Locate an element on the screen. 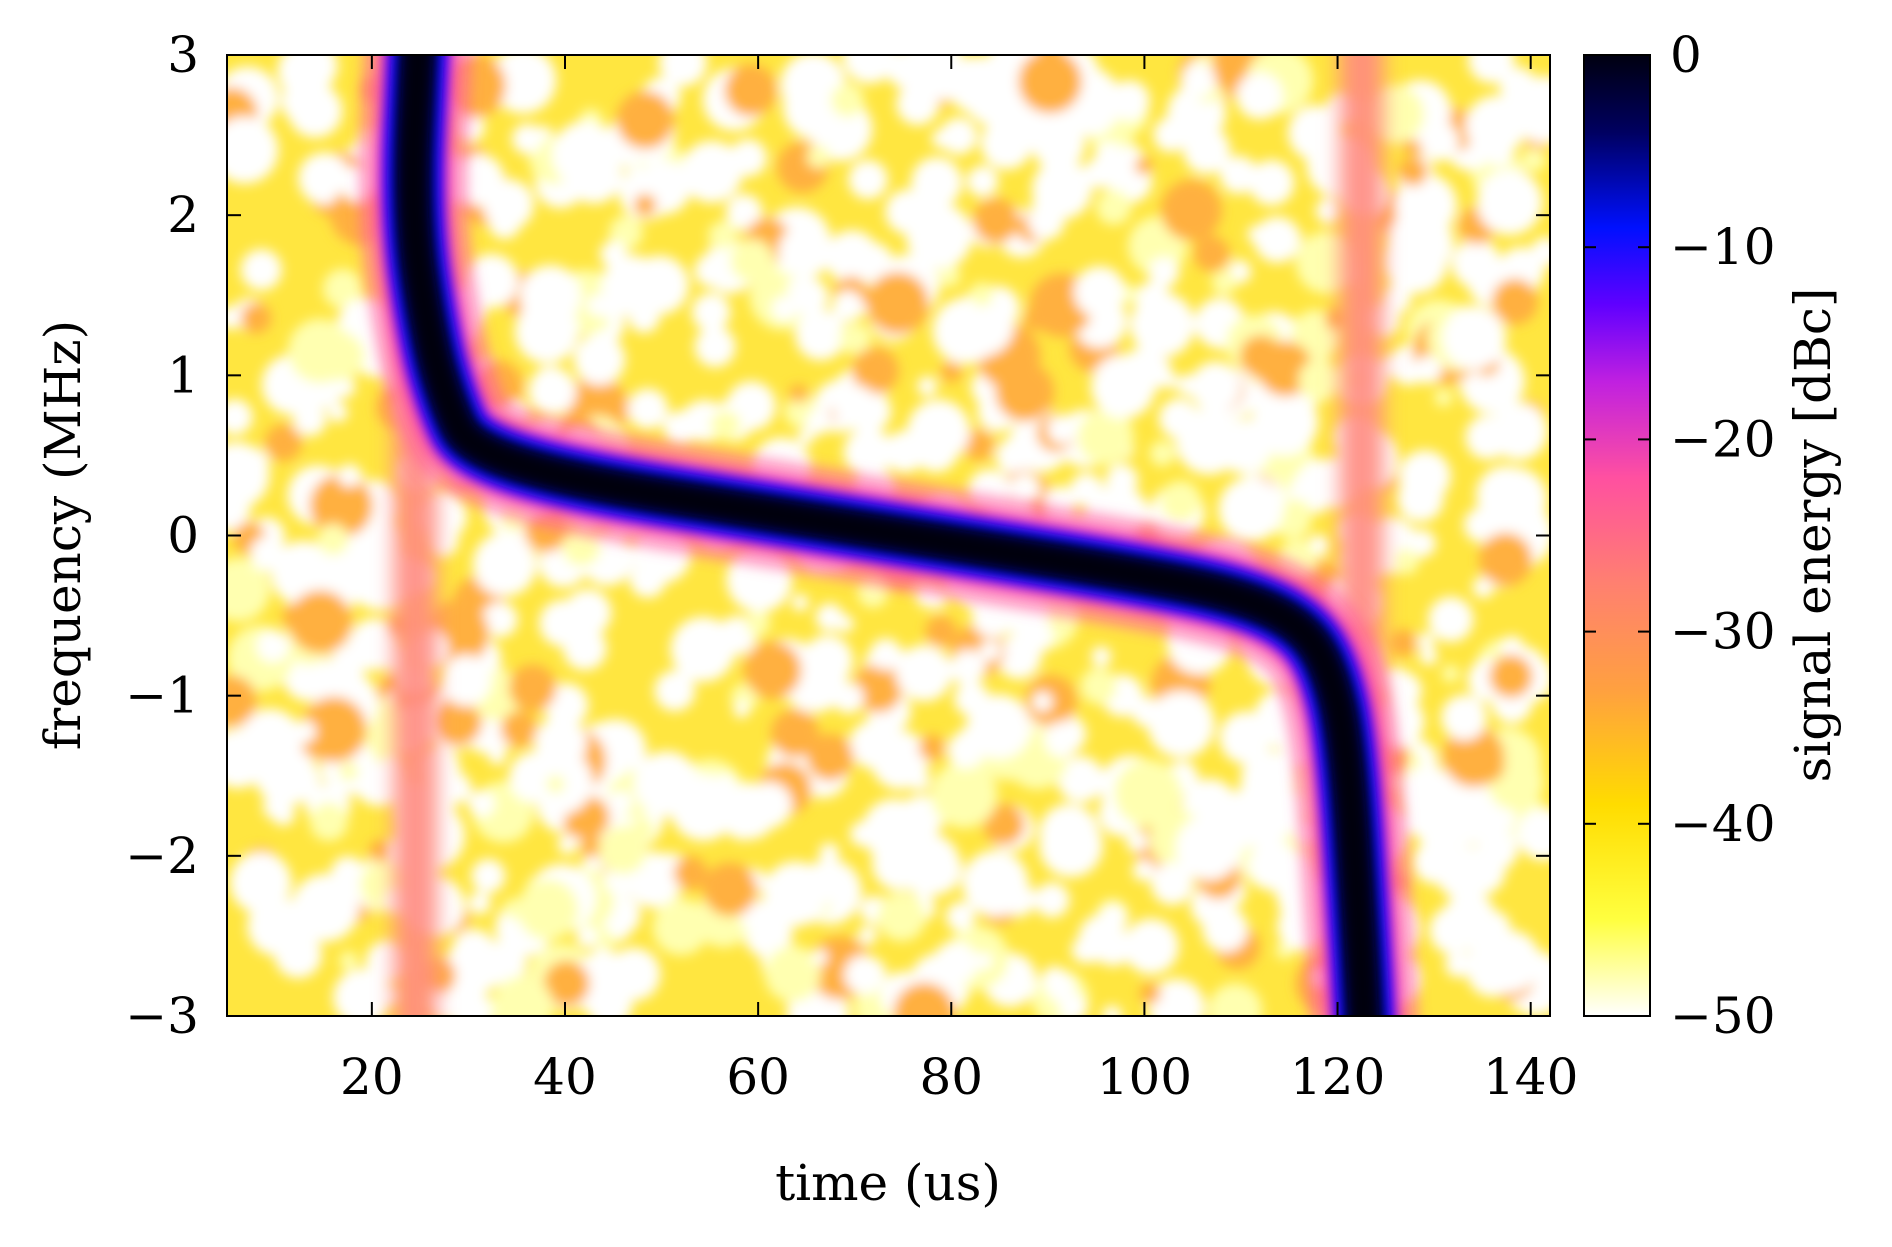 Image resolution: width=1892 pixels, height=1247 pixels. x-tick-label: 20 is located at coordinates (372, 1077).